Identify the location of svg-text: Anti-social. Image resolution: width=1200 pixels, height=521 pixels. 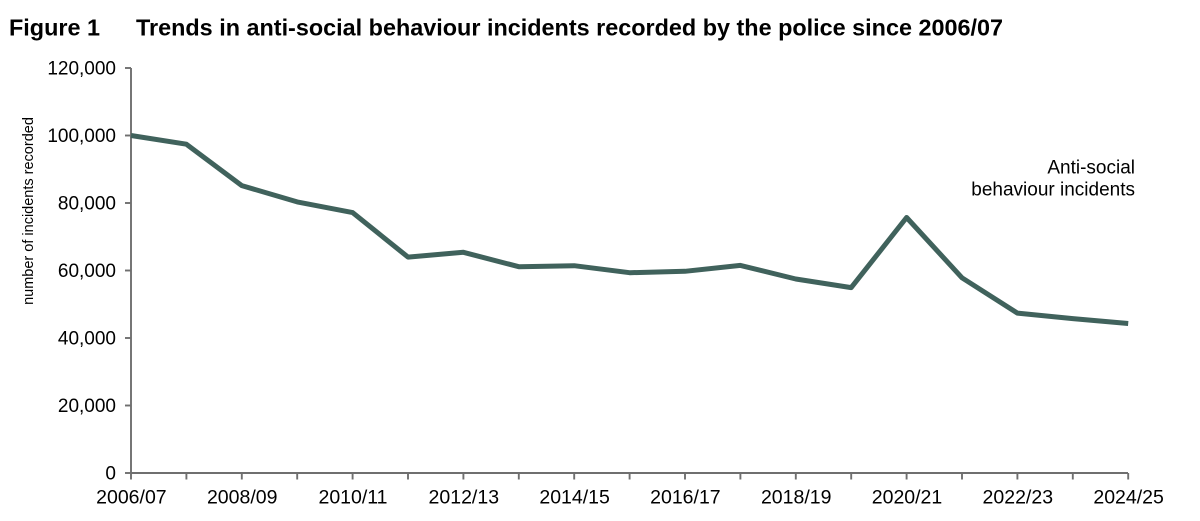
(1091, 167).